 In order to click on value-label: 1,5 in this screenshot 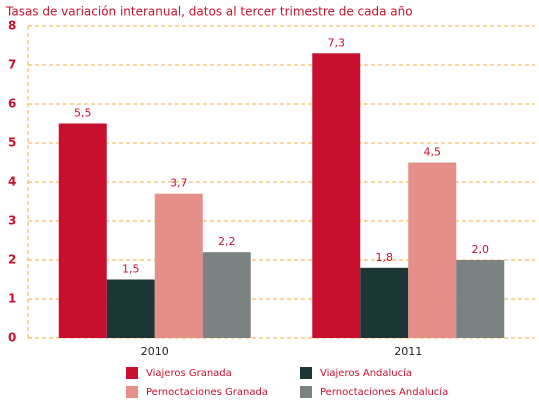, I will do `click(131, 269)`.